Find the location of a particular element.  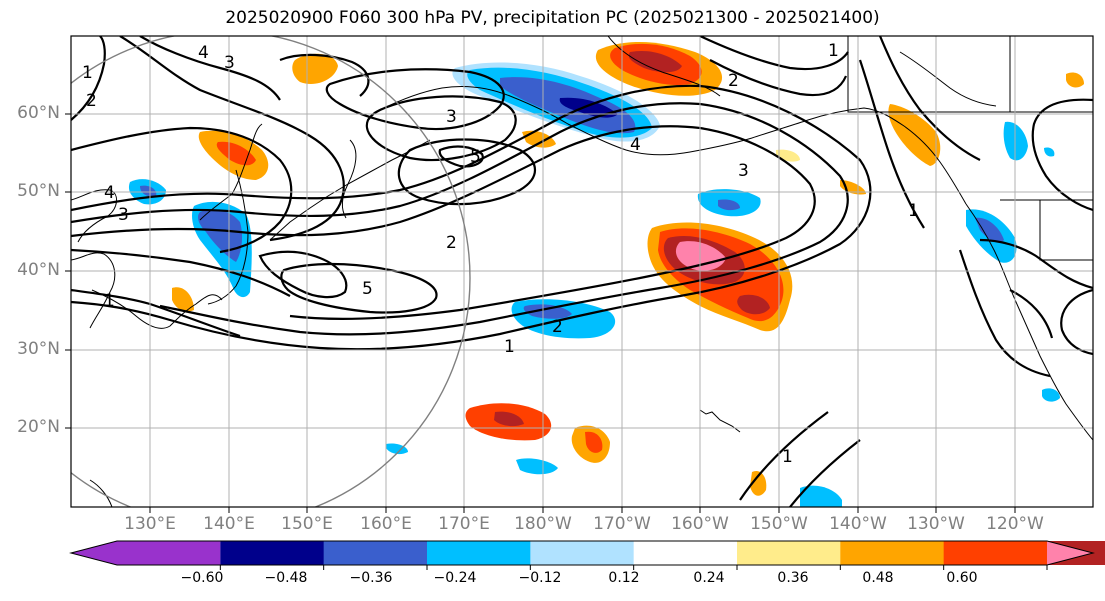

colorbar-outline is located at coordinates (582, 553).